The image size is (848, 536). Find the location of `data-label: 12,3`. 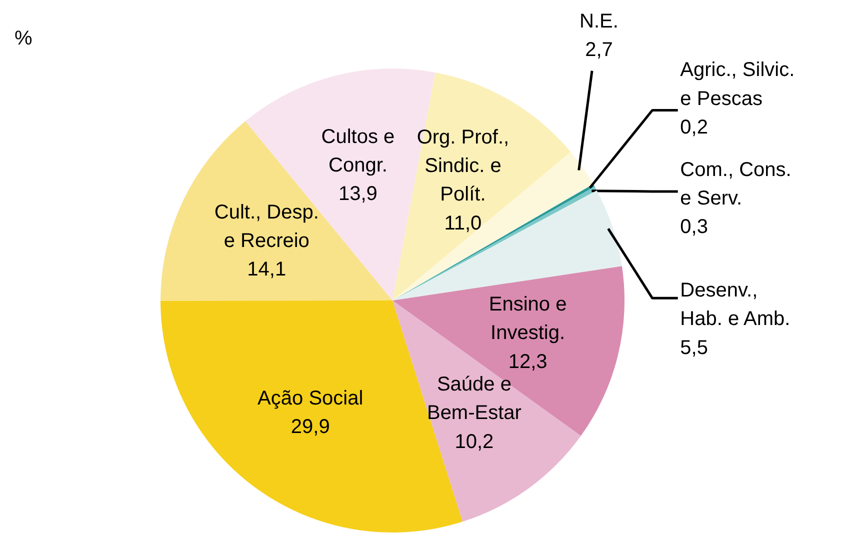

data-label: 12,3 is located at coordinates (528, 361).